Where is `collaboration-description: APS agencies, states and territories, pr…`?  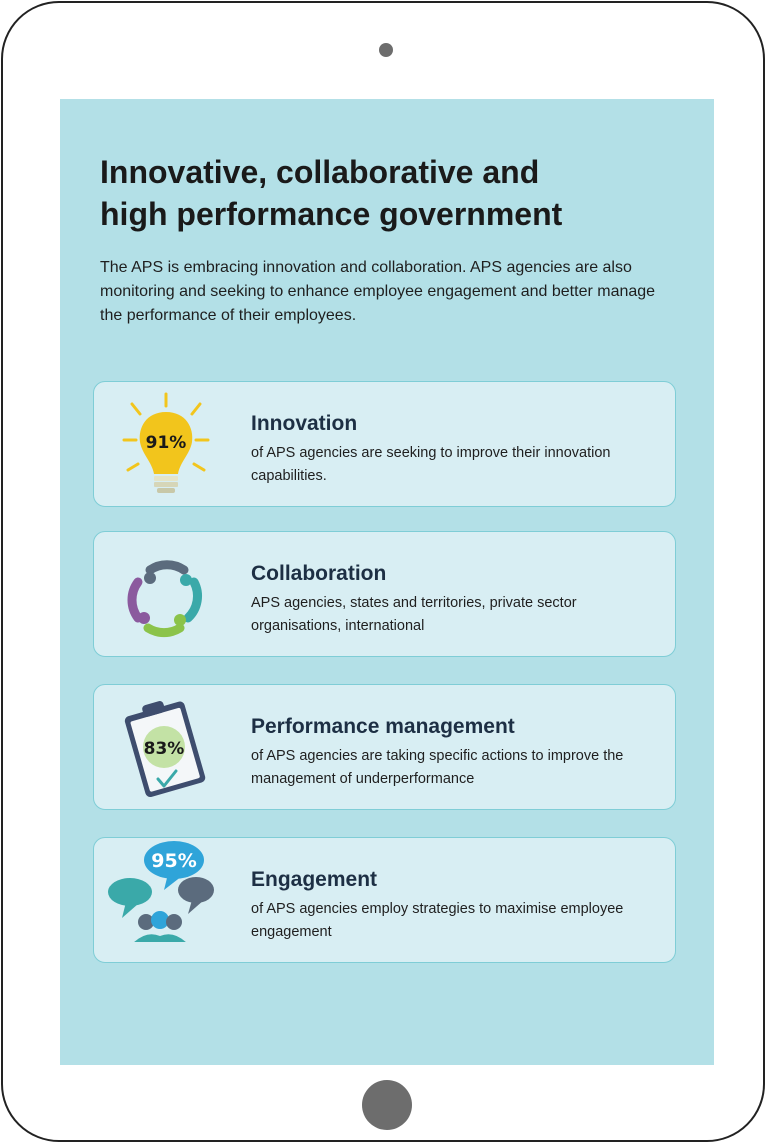
collaboration-description: APS agencies, states and territories, pr… is located at coordinates (414, 614).